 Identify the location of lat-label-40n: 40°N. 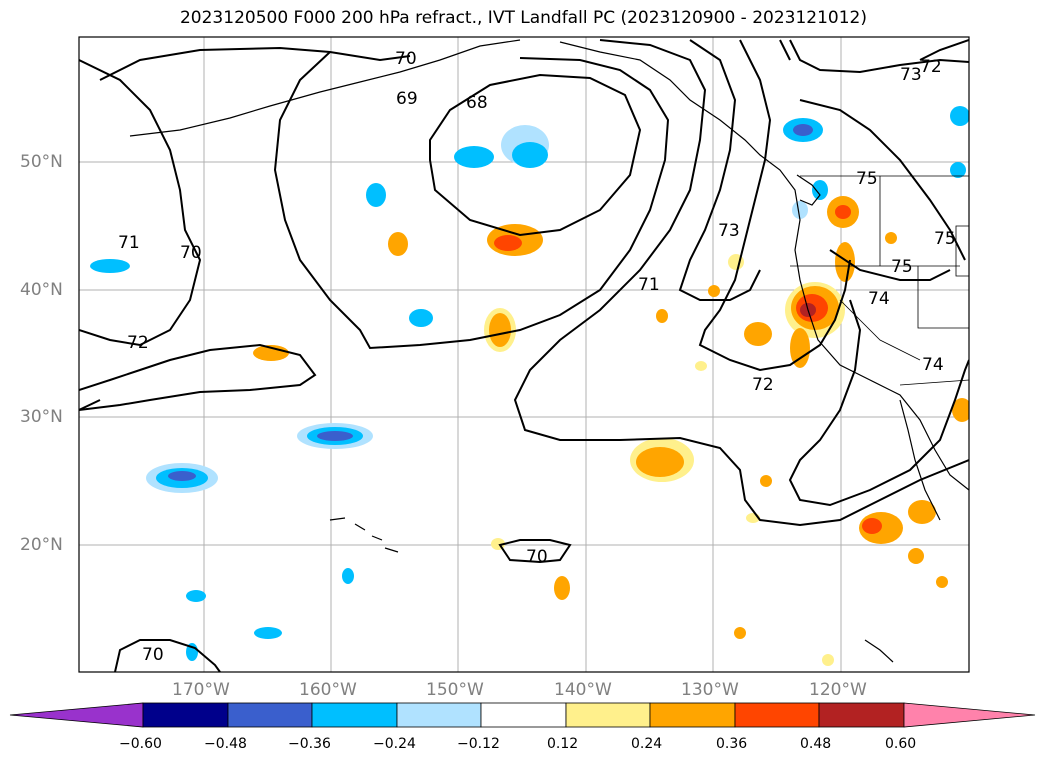
(41, 290).